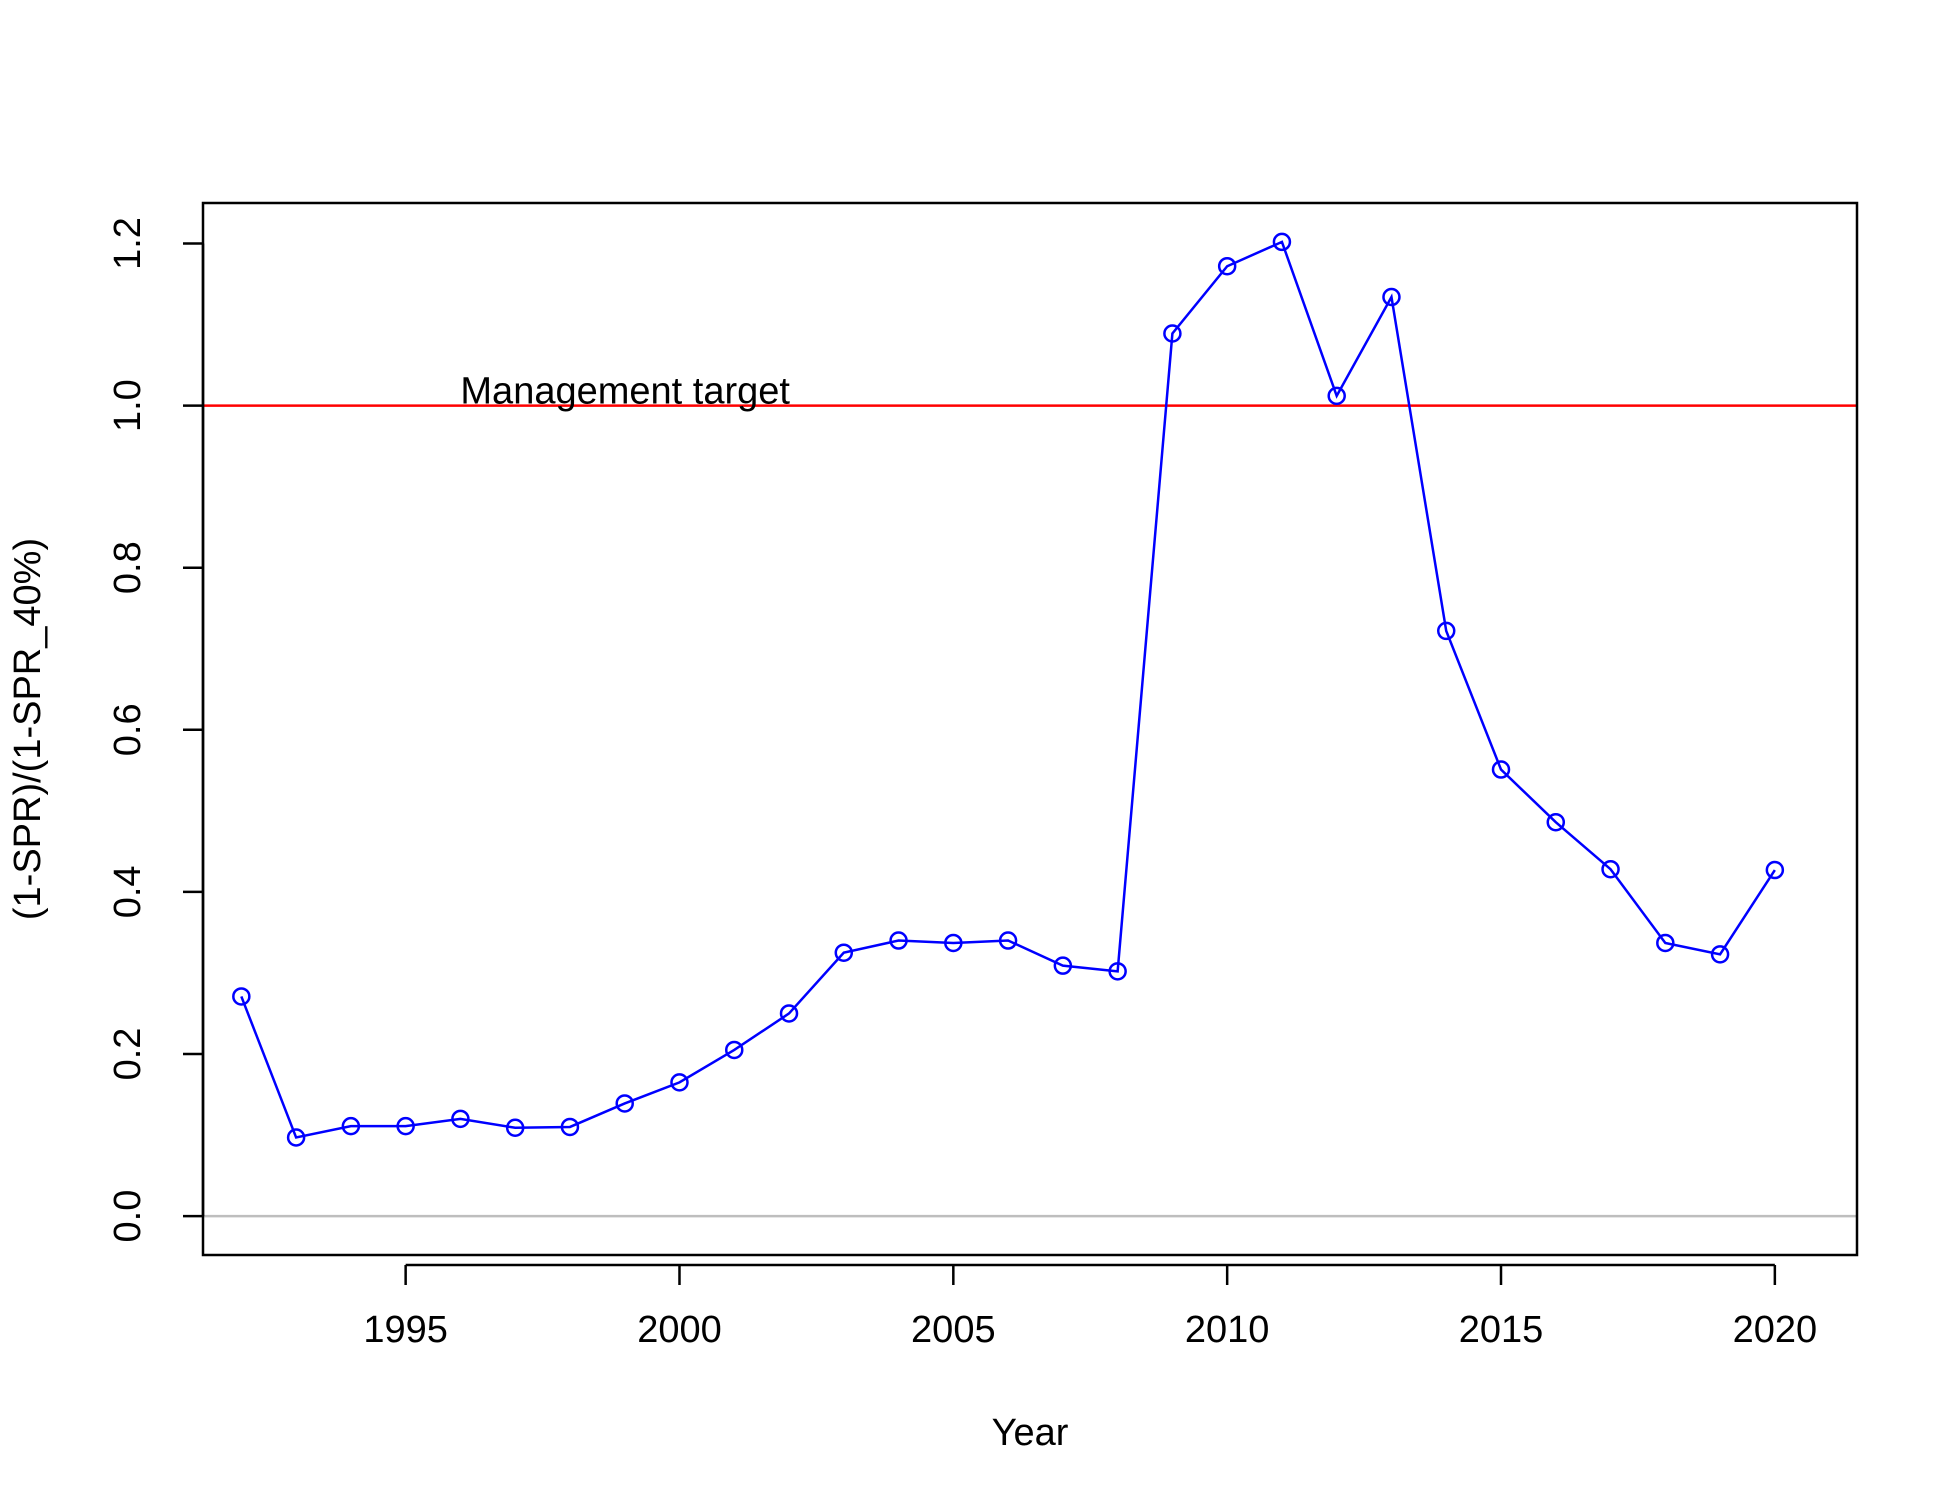 The height and width of the screenshot is (1500, 1950). I want to click on y-tick-label: 0.6, so click(128, 729).